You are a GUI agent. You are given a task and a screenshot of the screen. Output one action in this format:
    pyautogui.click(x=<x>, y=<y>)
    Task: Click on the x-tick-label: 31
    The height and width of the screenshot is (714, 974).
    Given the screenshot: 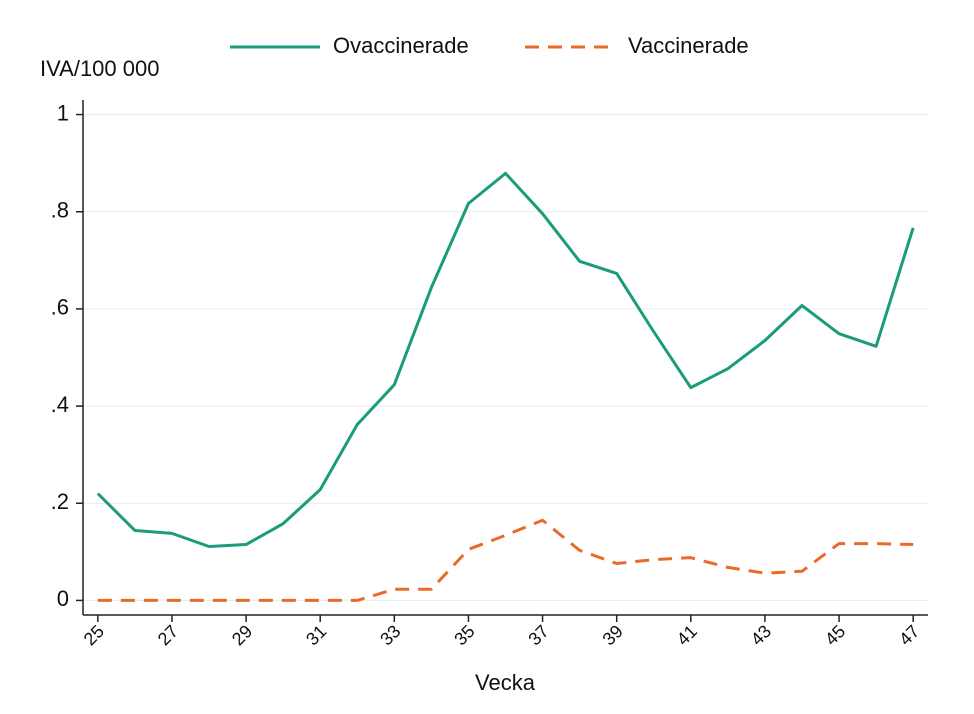 What is the action you would take?
    pyautogui.click(x=316, y=635)
    